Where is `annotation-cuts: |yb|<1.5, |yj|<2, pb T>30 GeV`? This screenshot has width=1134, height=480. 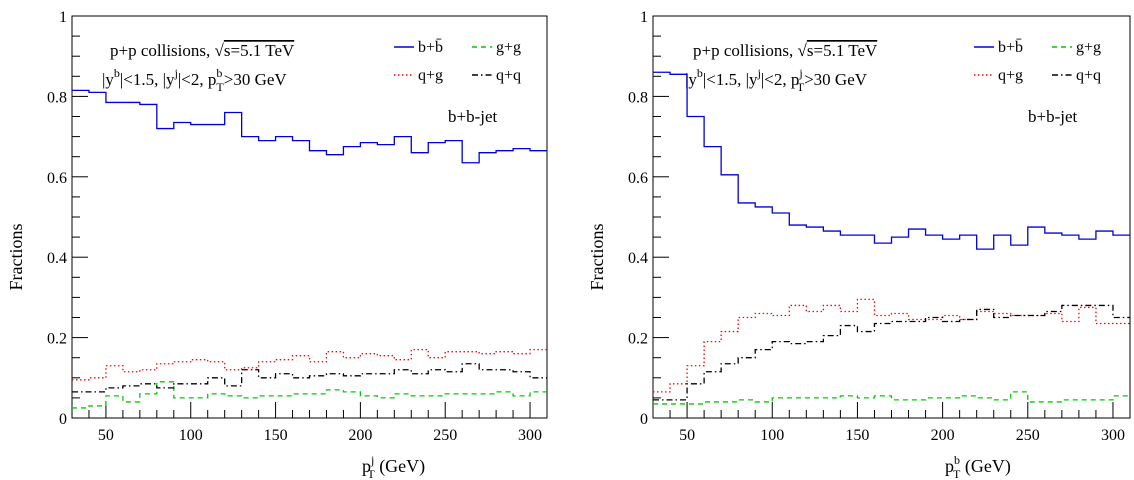
annotation-cuts: |yb|<1.5, |yj|<2, pb T>30 GeV is located at coordinates (194, 80).